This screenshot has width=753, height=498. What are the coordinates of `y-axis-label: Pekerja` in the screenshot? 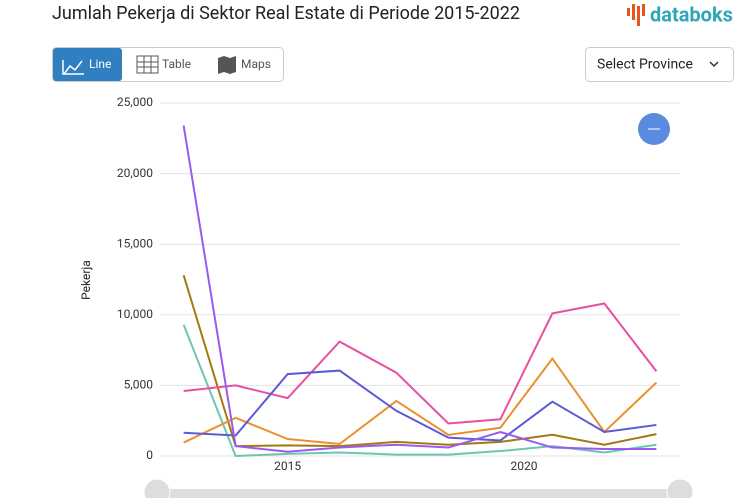 It's located at (86, 280).